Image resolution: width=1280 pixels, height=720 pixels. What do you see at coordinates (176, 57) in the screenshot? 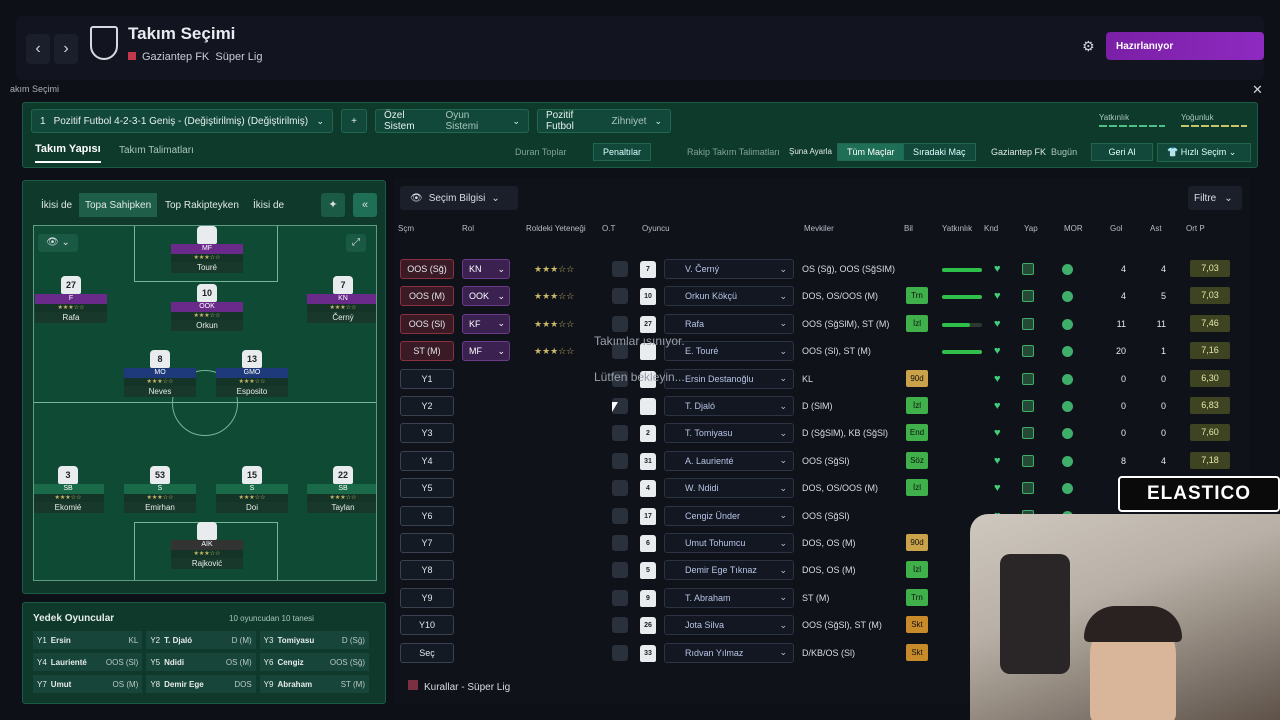
I see `club-link: Gaziantep FK` at bounding box center [176, 57].